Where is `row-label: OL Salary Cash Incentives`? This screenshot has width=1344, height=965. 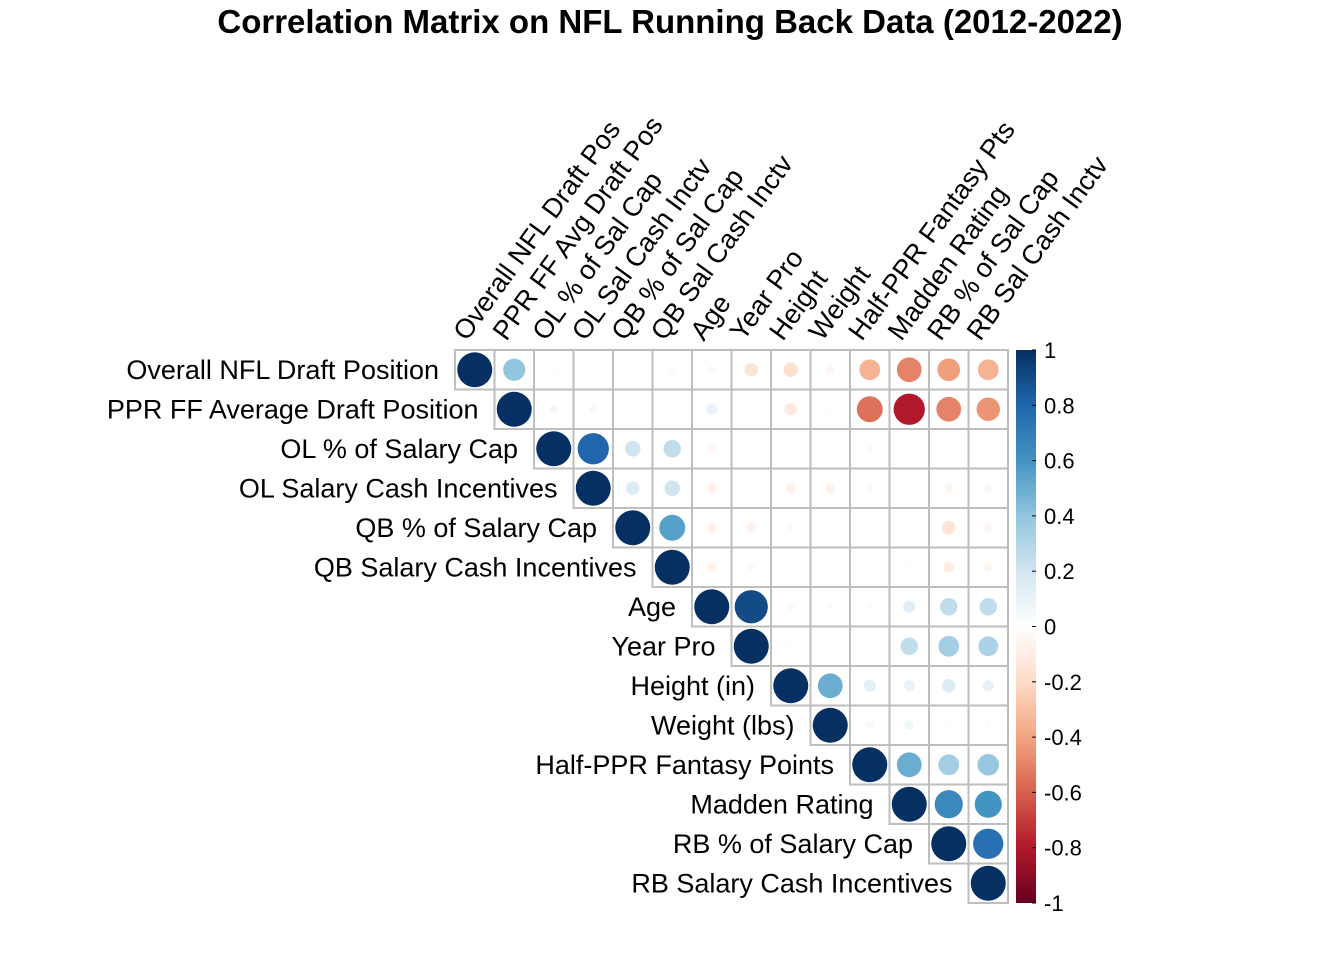
row-label: OL Salary Cash Incentives is located at coordinates (398, 488).